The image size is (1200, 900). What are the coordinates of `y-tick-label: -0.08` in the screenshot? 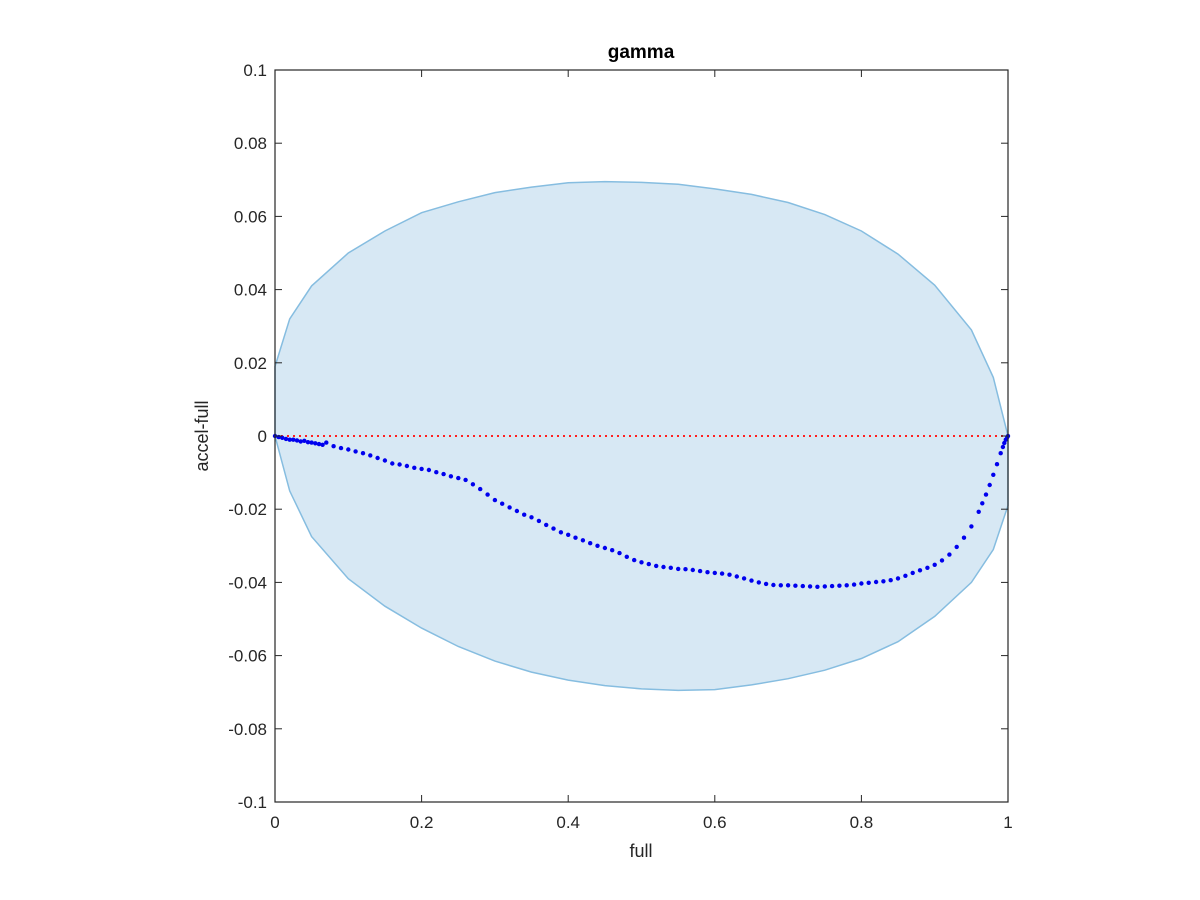 It's located at (247, 729).